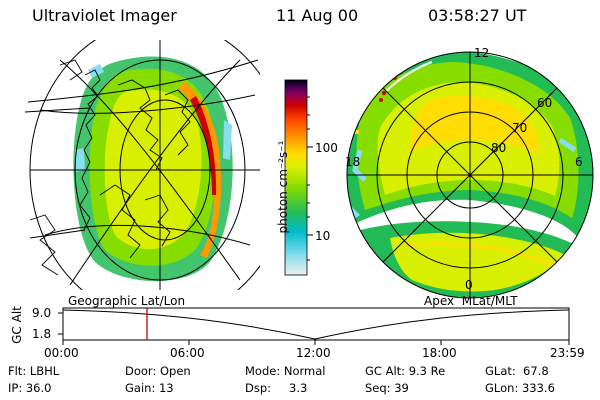 The height and width of the screenshot is (400, 600). Describe the element at coordinates (579, 162) in the screenshot. I see `mlt-label-6: 6` at that location.